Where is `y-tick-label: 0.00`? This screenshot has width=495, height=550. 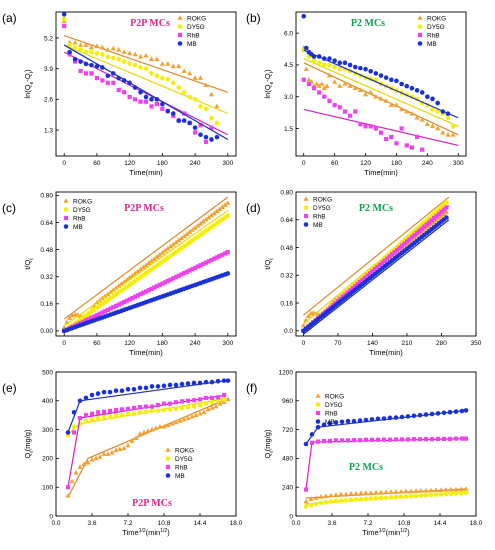 y-tick-label: 0.00 is located at coordinates (46, 331).